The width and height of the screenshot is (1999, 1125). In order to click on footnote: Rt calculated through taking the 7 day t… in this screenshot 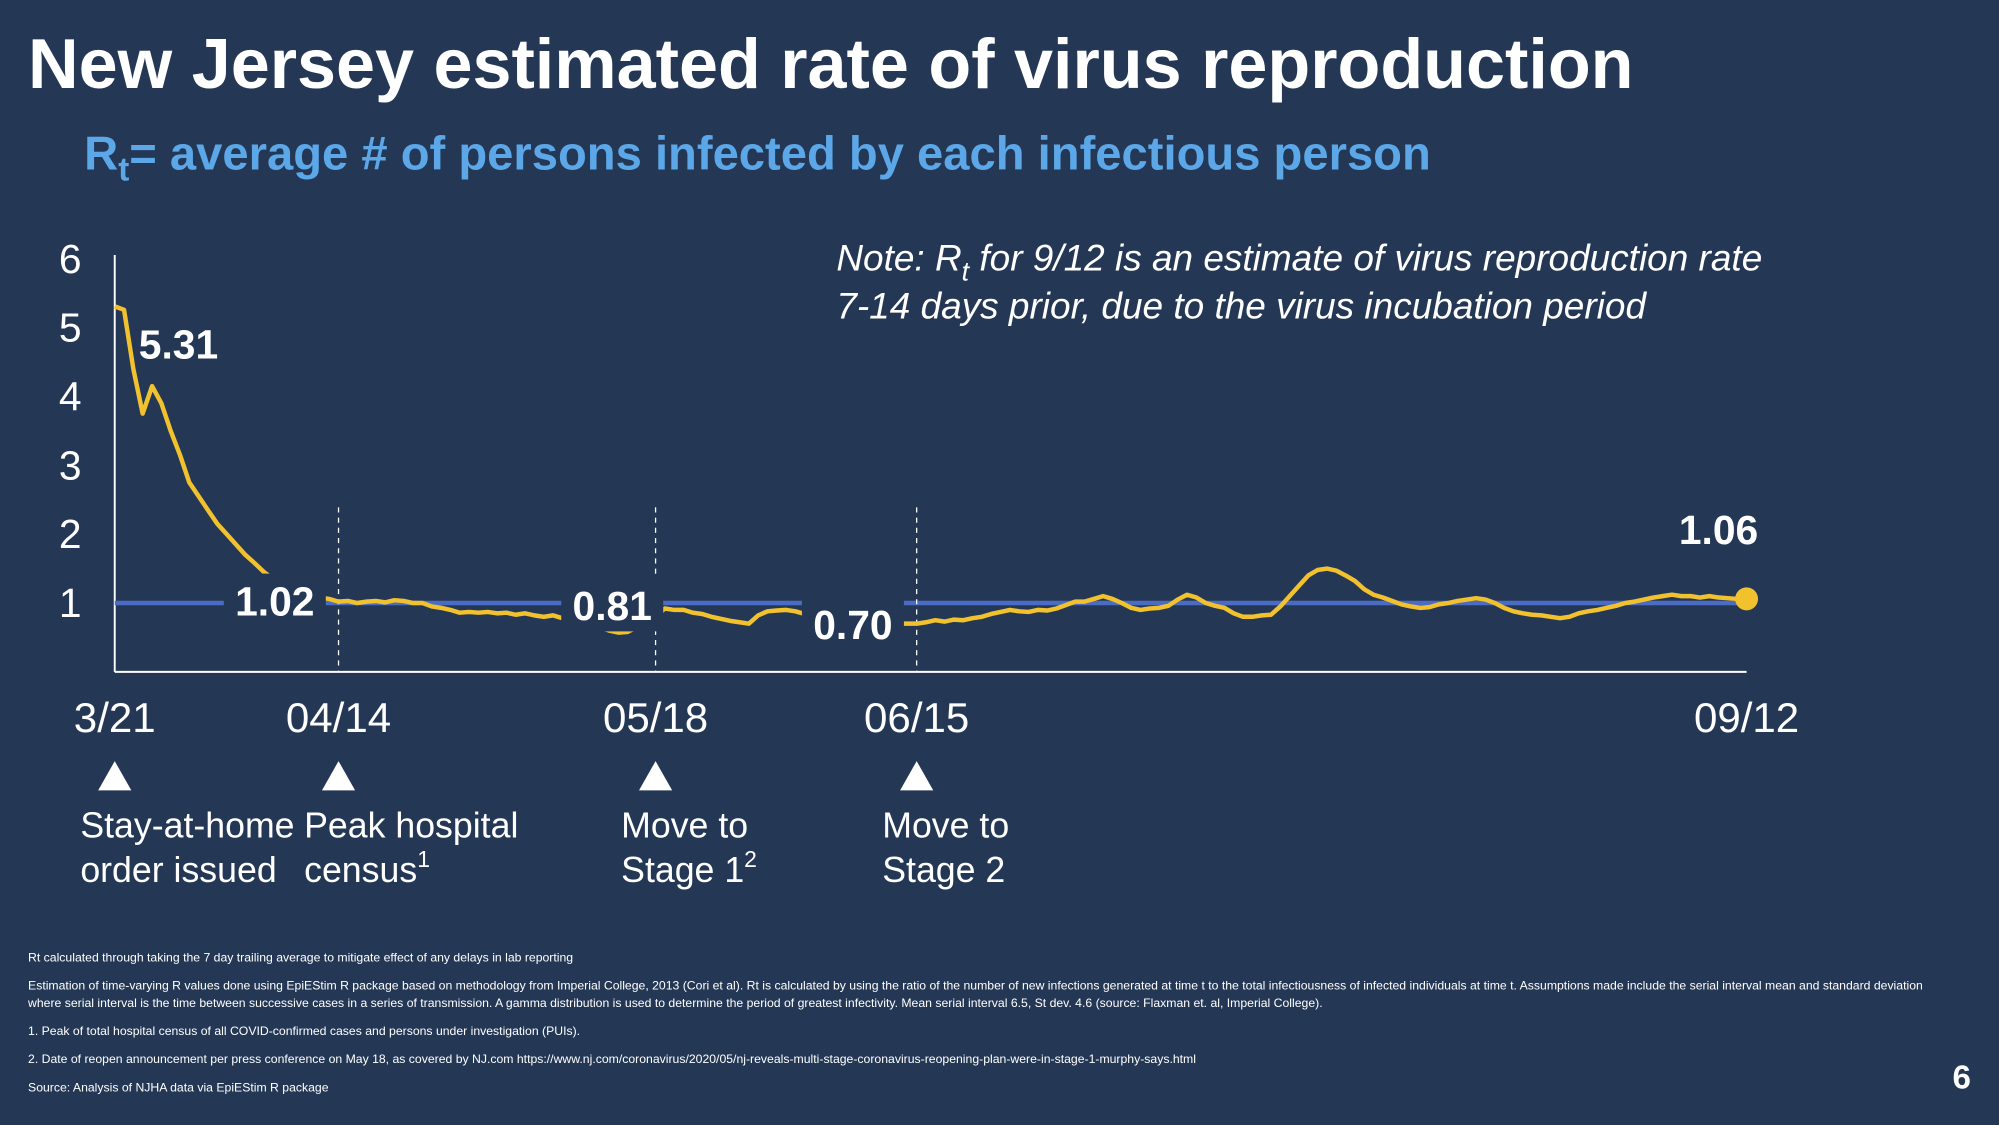, I will do `click(301, 958)`.